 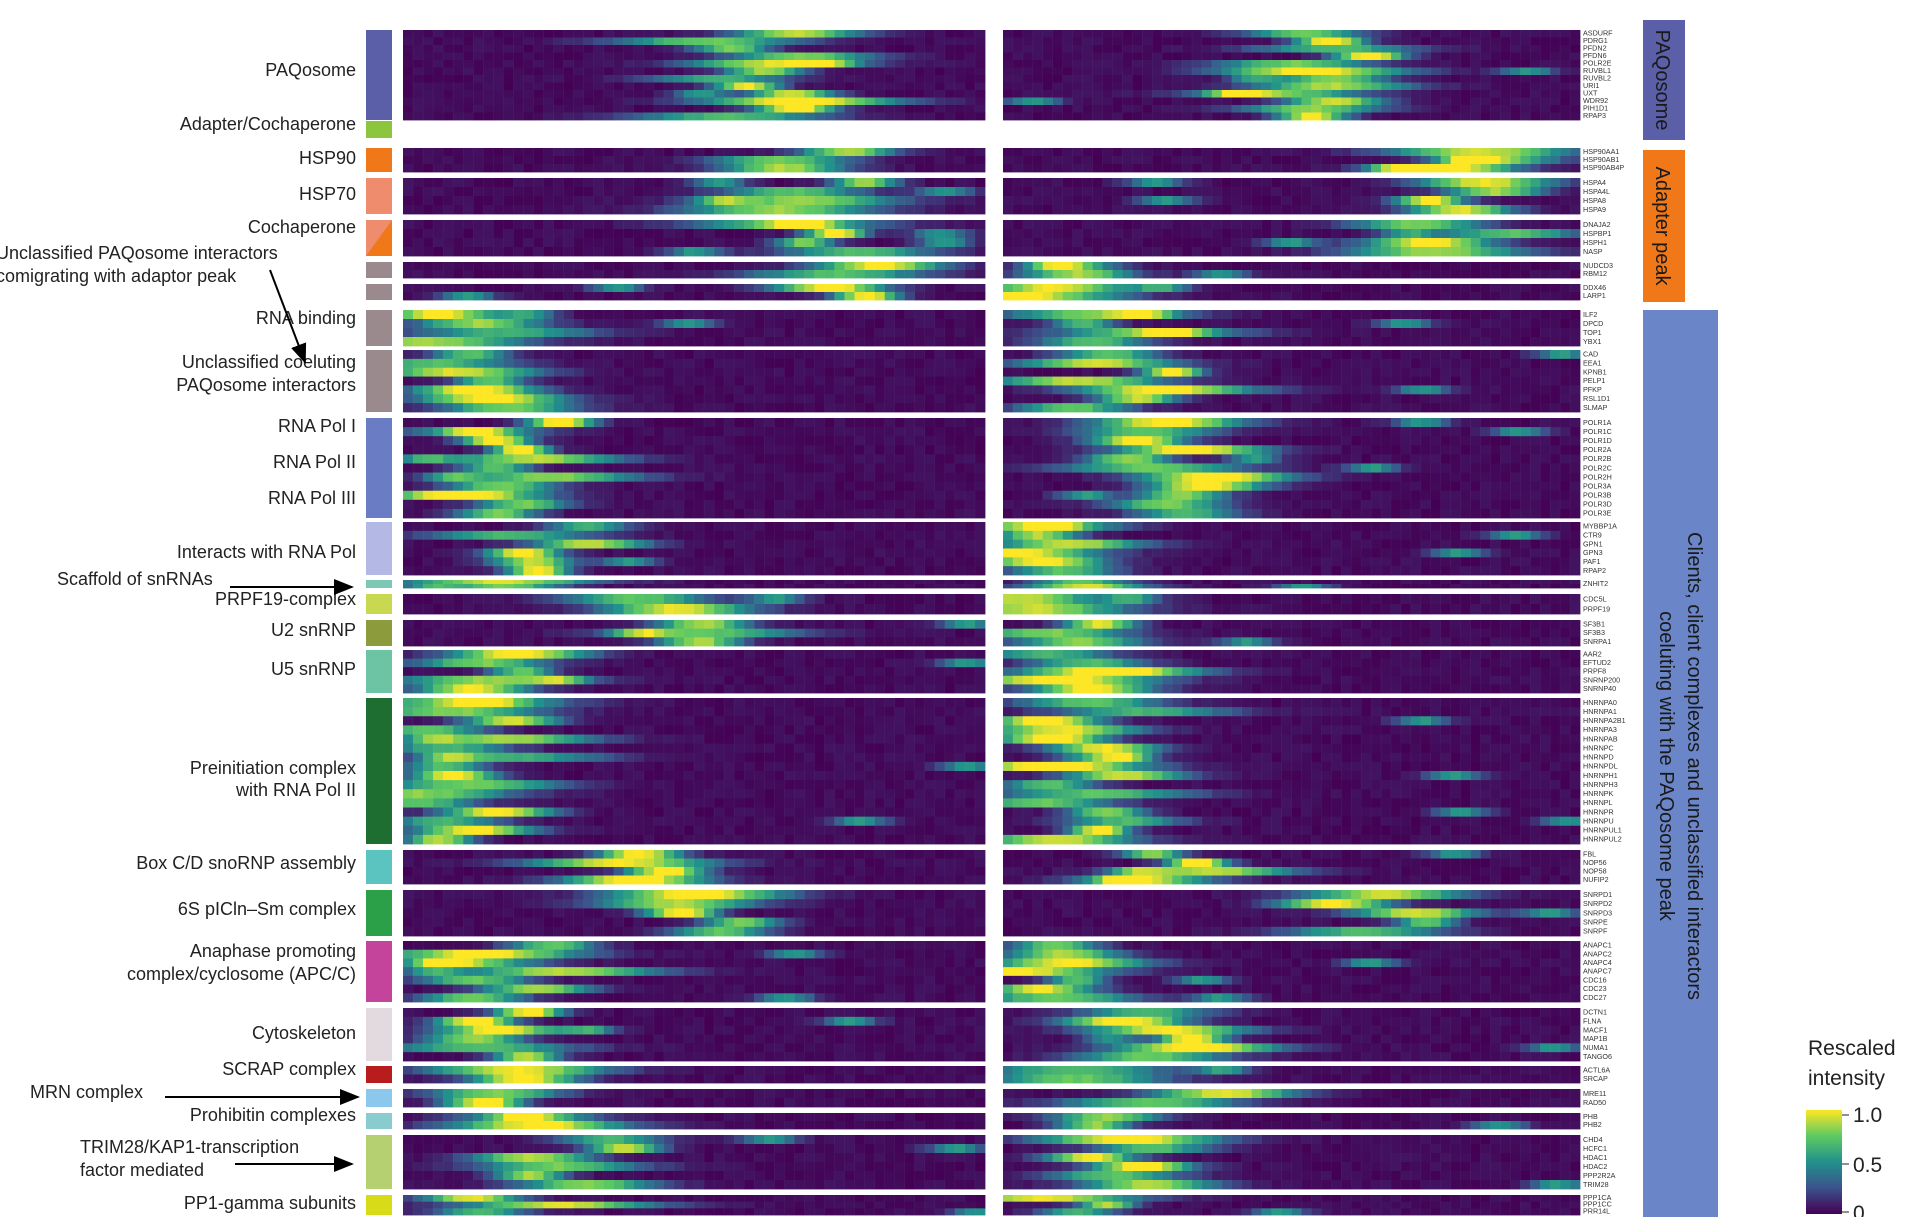 What do you see at coordinates (379, 328) in the screenshot?
I see `group-color-bar` at bounding box center [379, 328].